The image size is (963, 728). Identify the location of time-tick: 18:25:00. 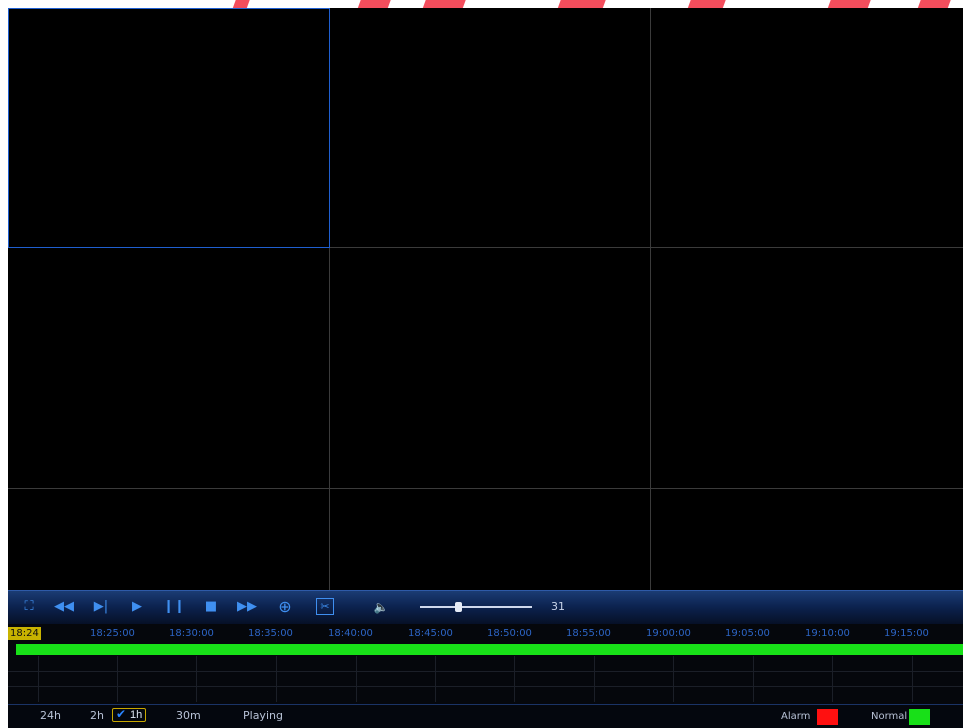
(112, 633).